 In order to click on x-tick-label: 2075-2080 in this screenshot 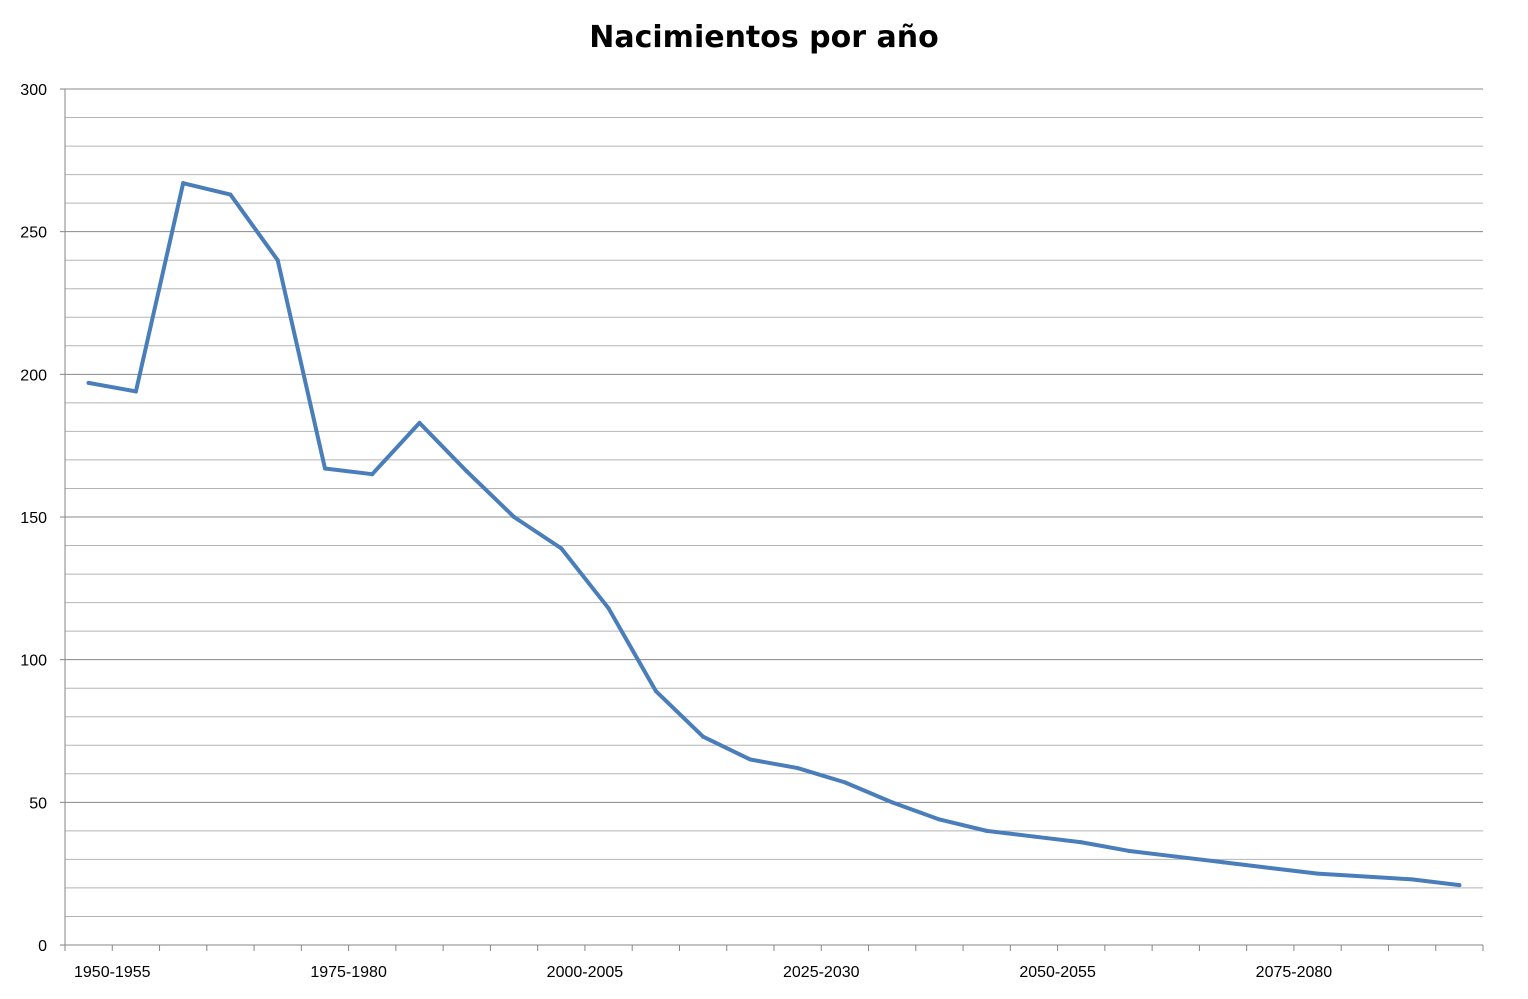, I will do `click(1294, 972)`.